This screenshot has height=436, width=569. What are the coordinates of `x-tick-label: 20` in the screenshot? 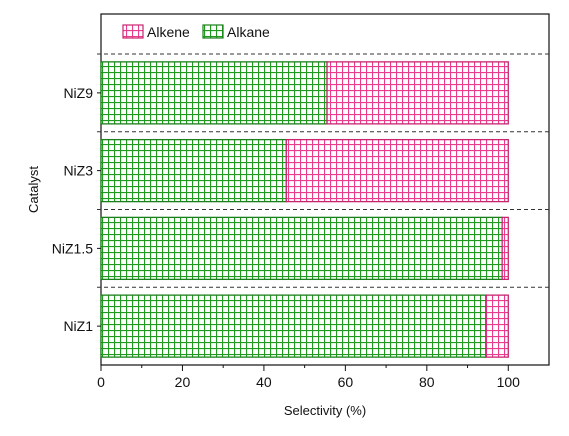 It's located at (183, 382).